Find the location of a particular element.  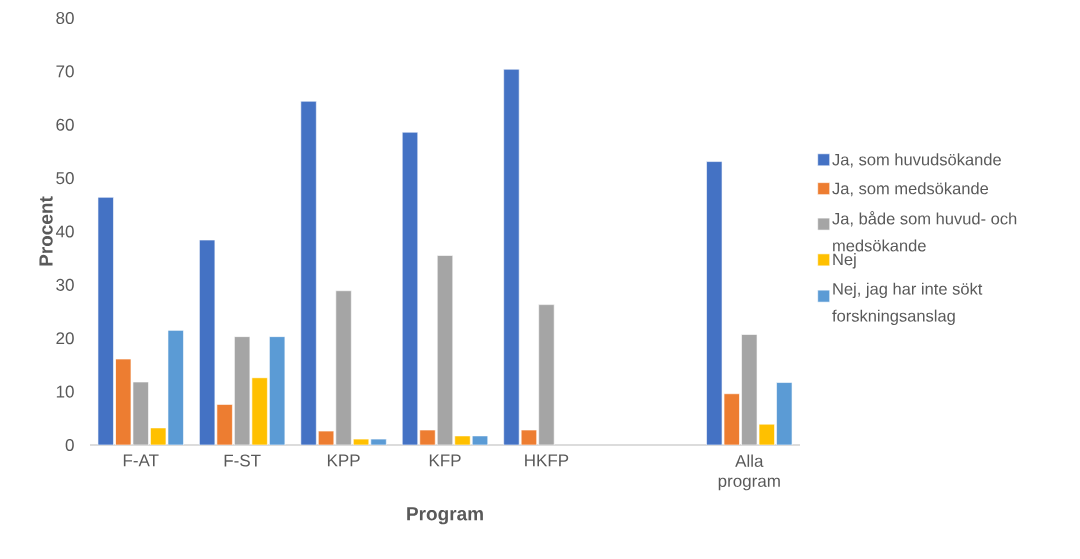

x-tick-label: KPP is located at coordinates (343, 460).